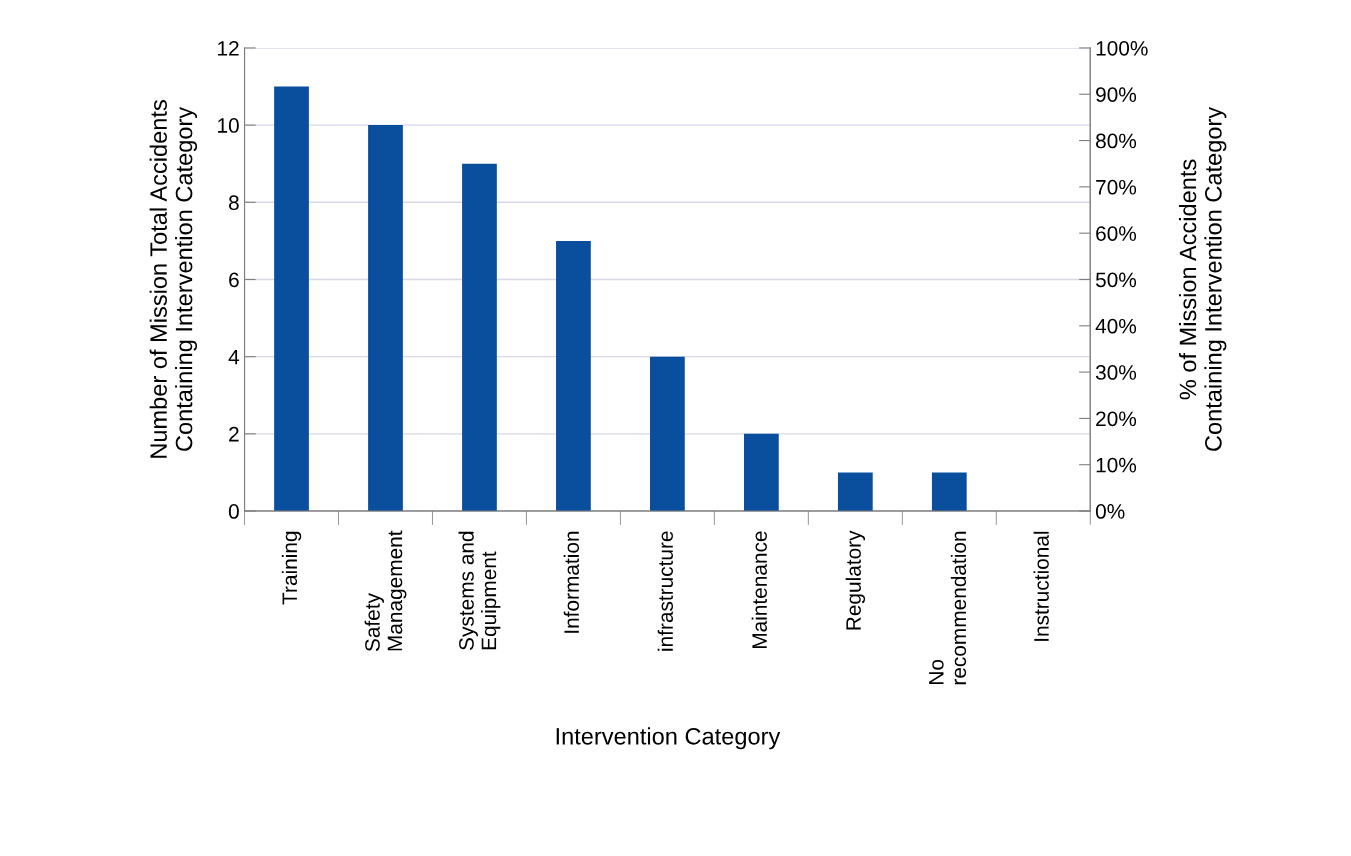 The height and width of the screenshot is (856, 1351). Describe the element at coordinates (1116, 372) in the screenshot. I see `y2-tick-label: 30%` at that location.